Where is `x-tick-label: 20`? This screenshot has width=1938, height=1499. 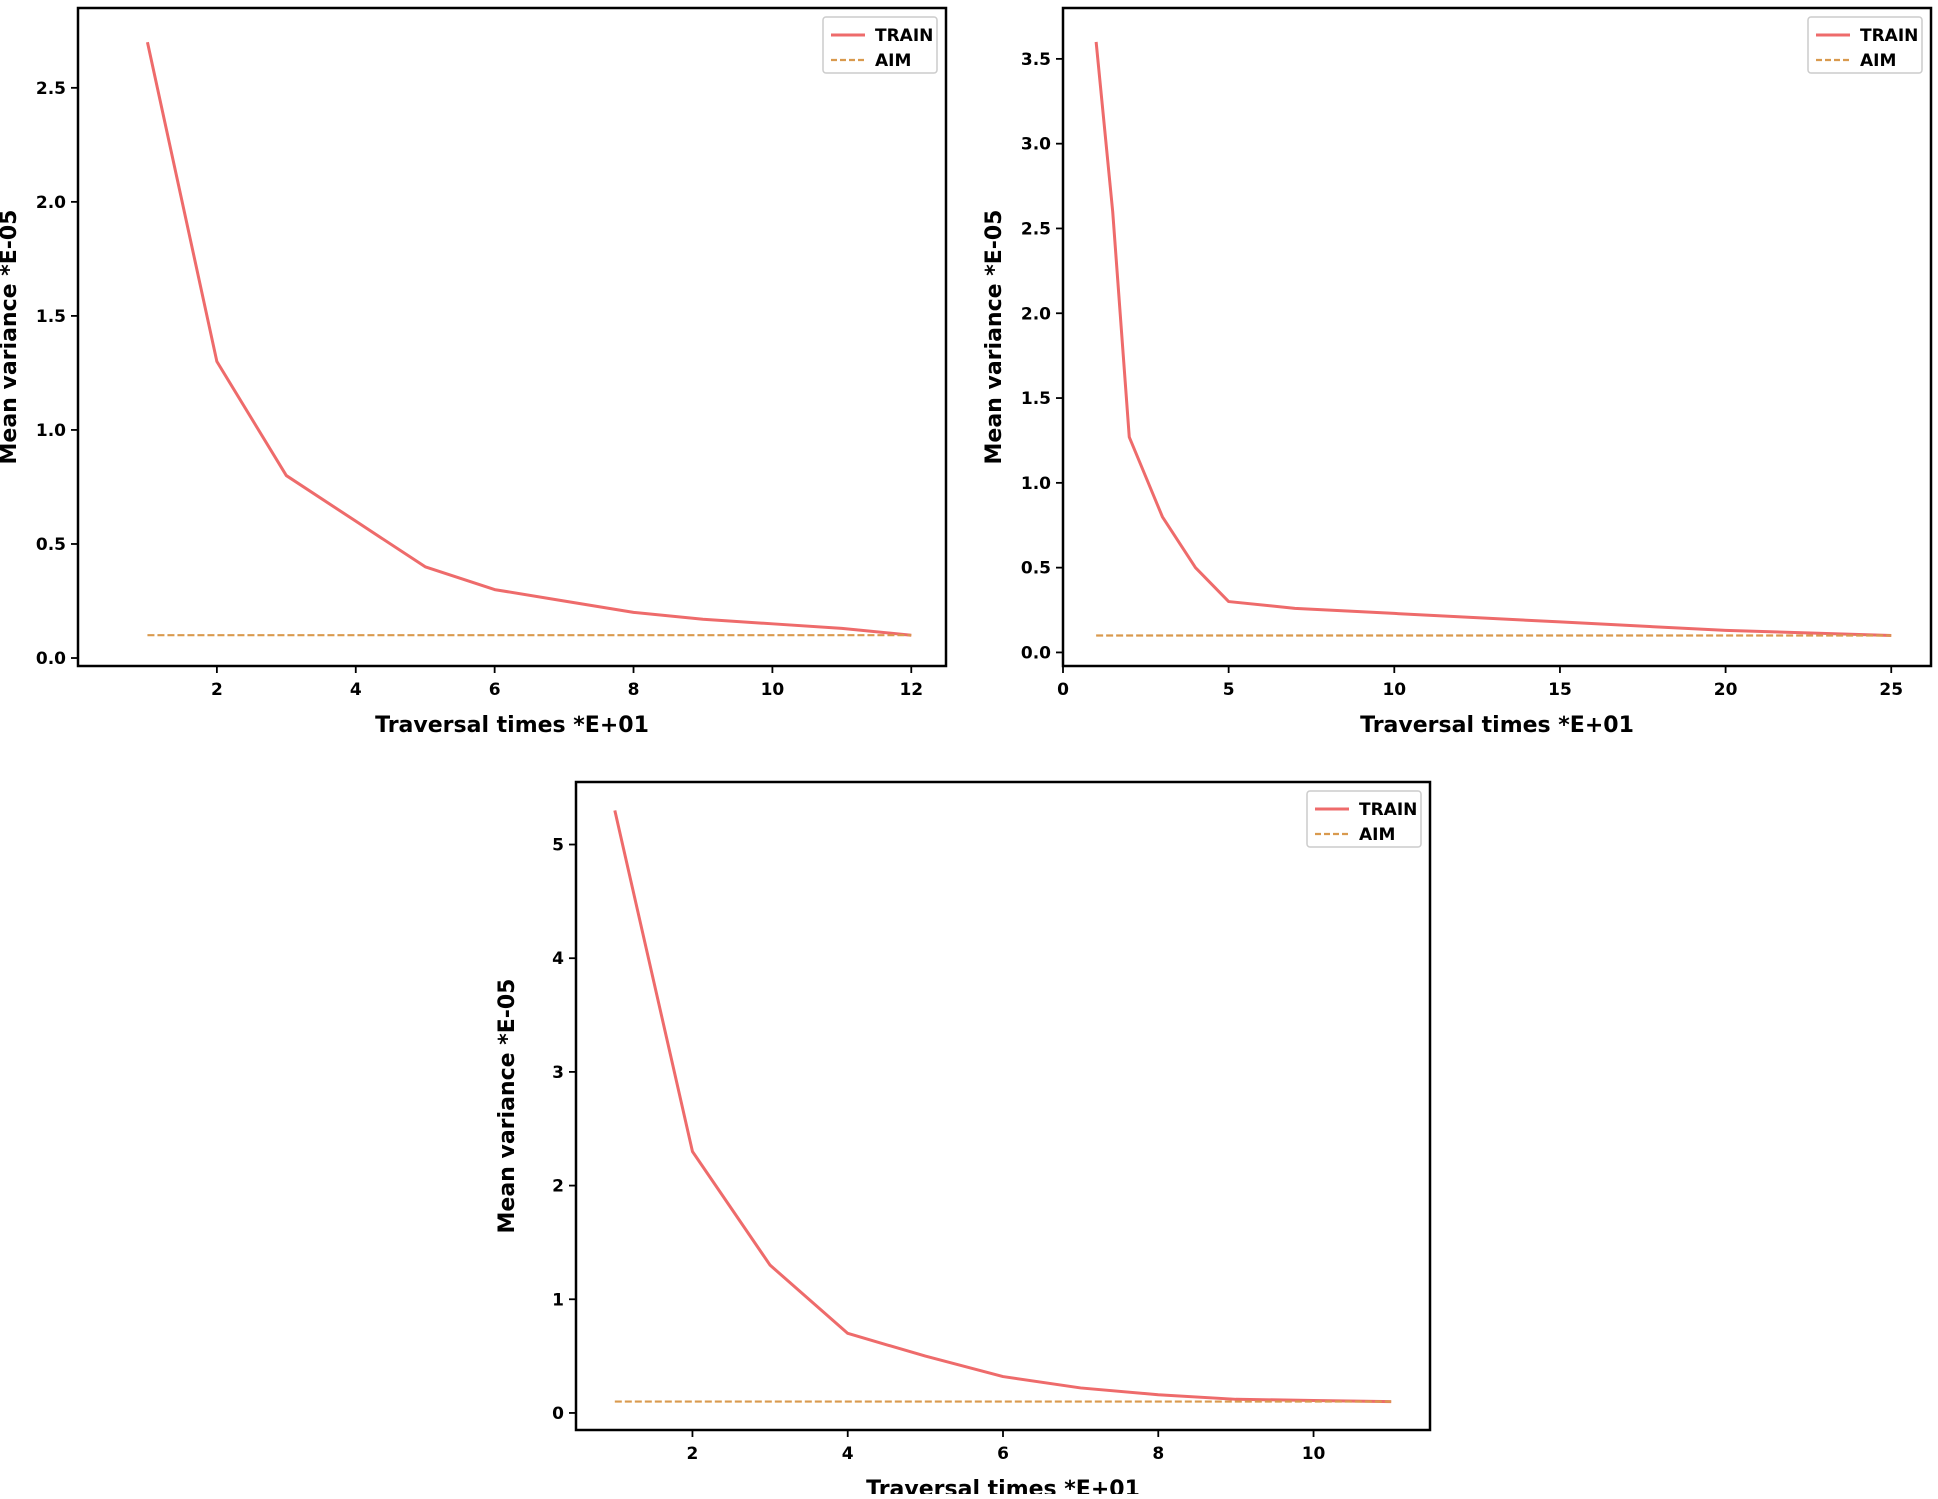
x-tick-label: 20 is located at coordinates (1726, 690).